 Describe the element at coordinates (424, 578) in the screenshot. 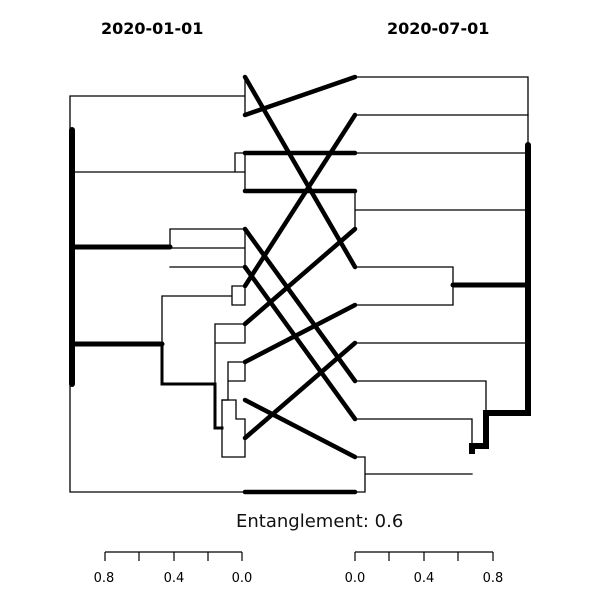

I see `right-axis-tick-label: 0.4` at that location.